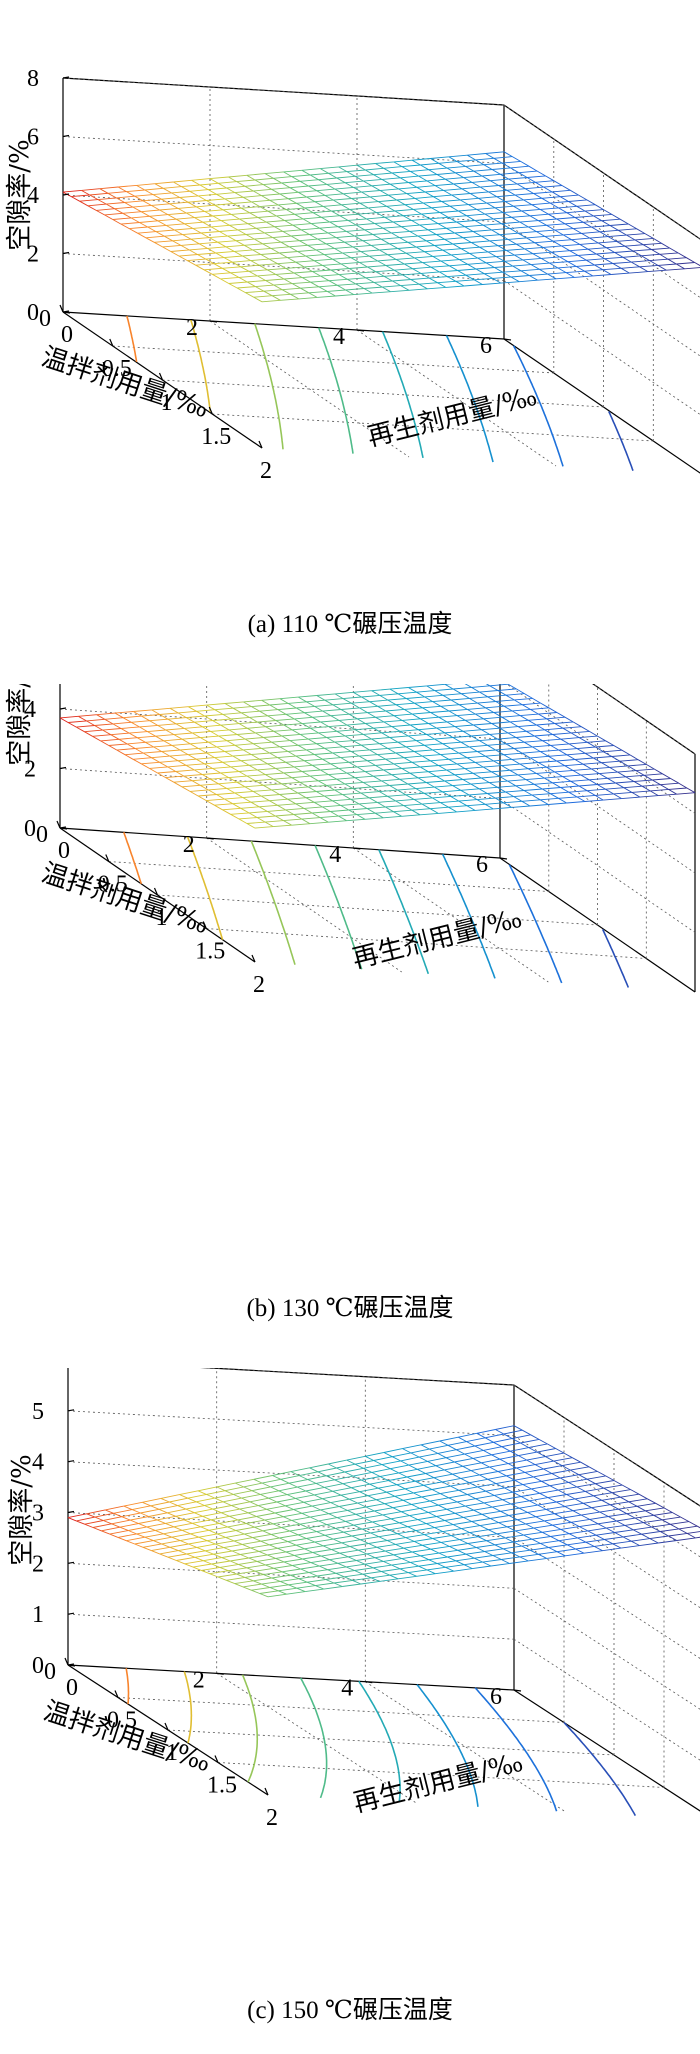 The width and height of the screenshot is (700, 2054). I want to click on caption-b: (b) 130 ℃碾压温度, so click(350, 1308).